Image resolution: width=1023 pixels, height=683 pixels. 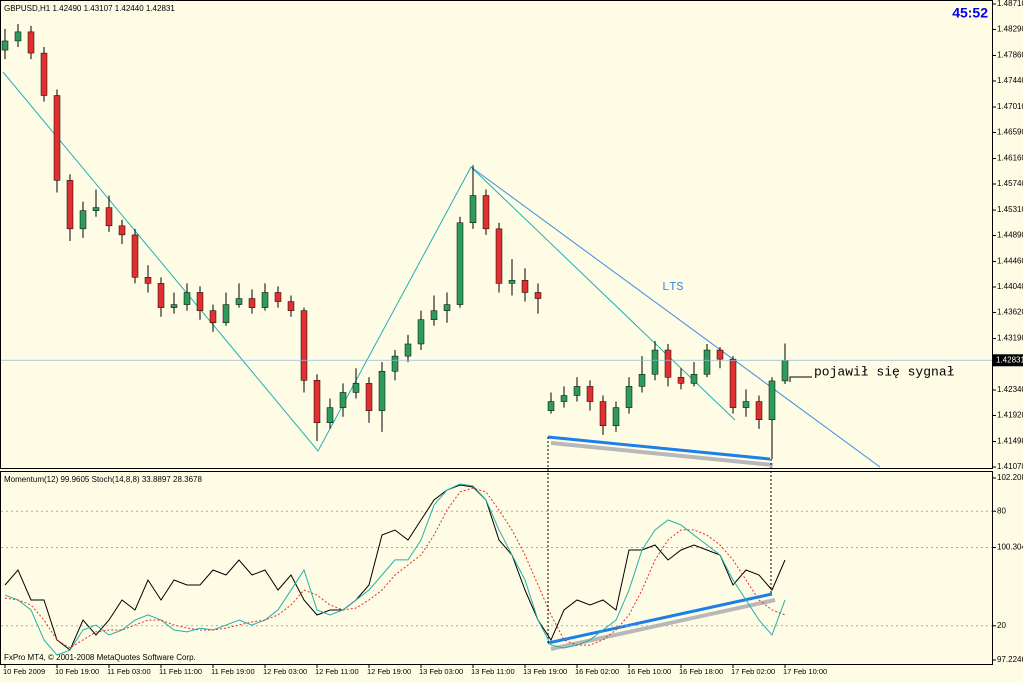 What do you see at coordinates (493, 671) in the screenshot?
I see `x-tick-label: 13 Feb 11:00` at bounding box center [493, 671].